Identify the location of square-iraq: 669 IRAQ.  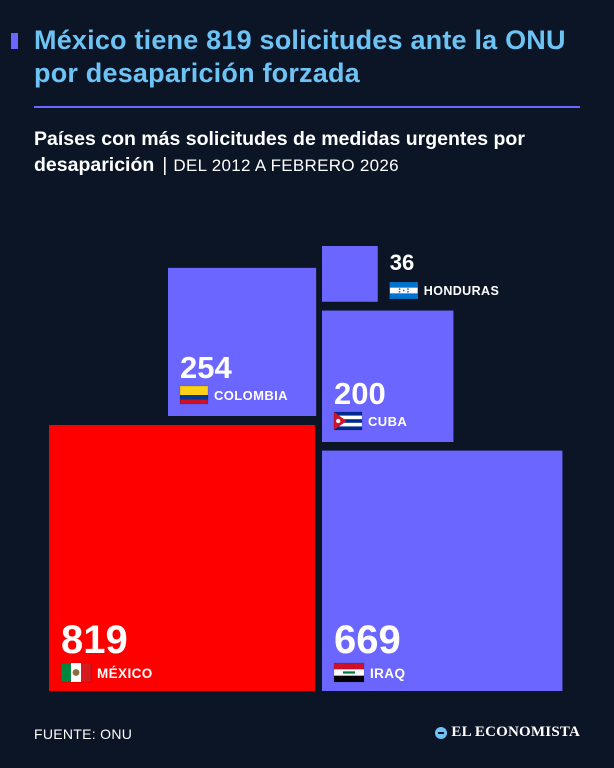
(442, 570).